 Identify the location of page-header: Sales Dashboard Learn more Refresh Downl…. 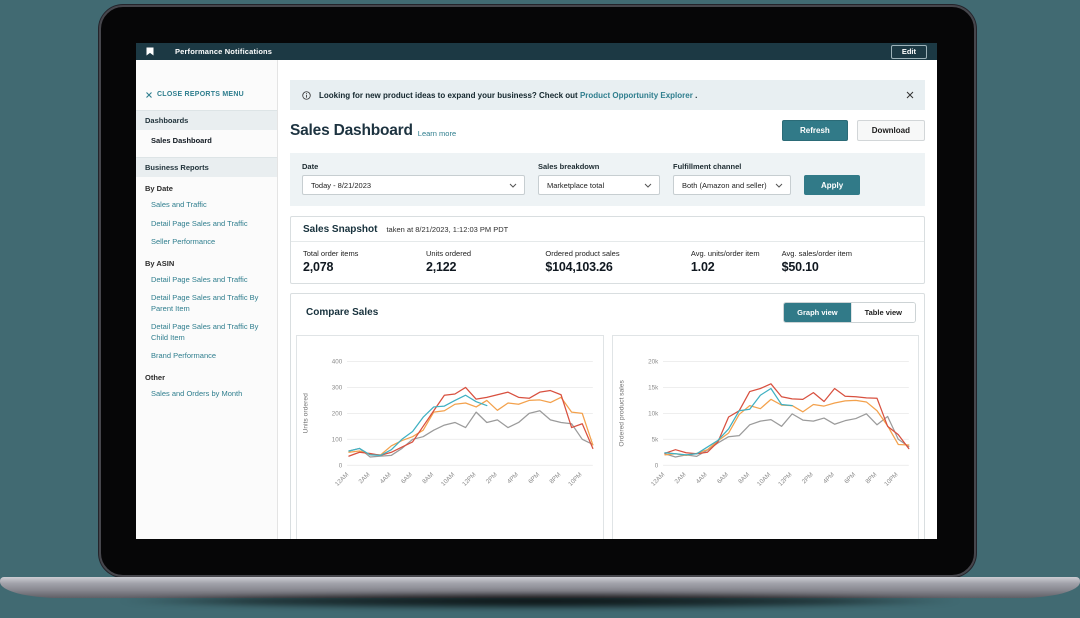
(607, 130).